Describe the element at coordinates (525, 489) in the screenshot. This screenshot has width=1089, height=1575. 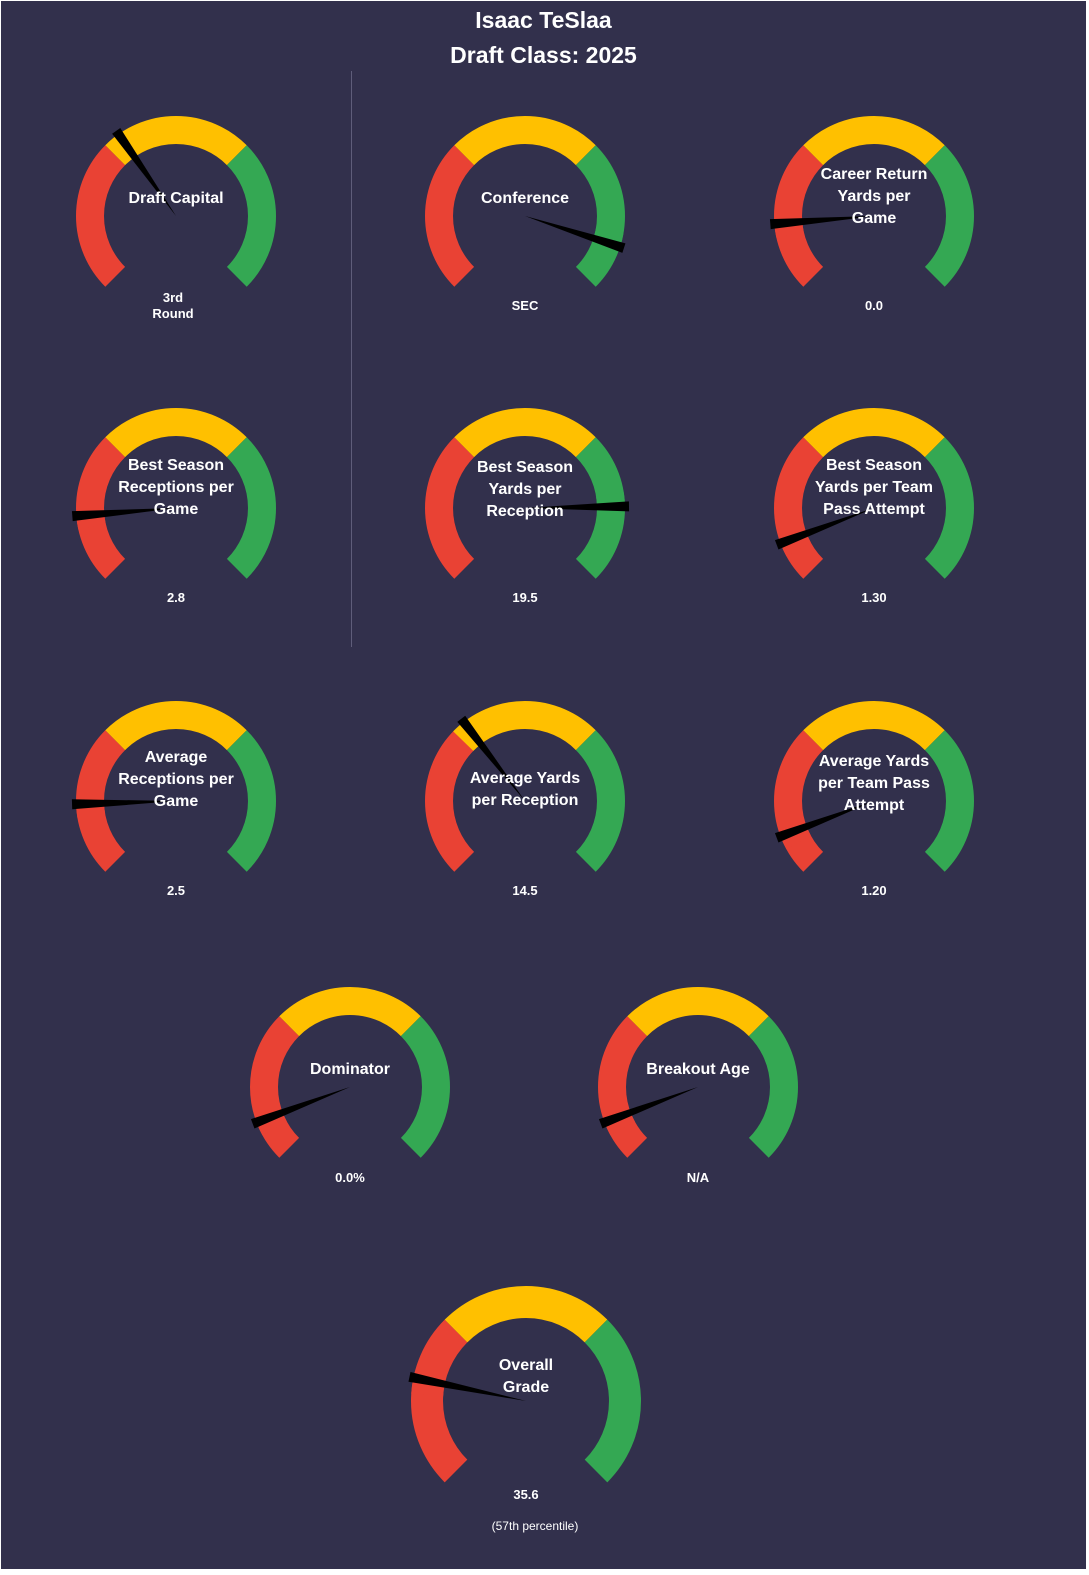
I see `gauge-title: Best Season Yards per Reception` at that location.